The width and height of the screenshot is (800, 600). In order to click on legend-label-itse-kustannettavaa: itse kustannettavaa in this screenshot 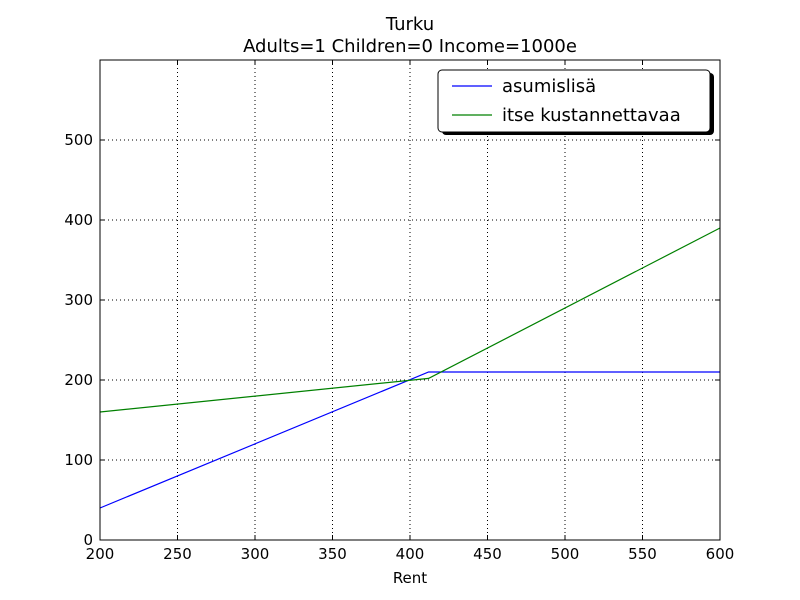, I will do `click(591, 115)`.